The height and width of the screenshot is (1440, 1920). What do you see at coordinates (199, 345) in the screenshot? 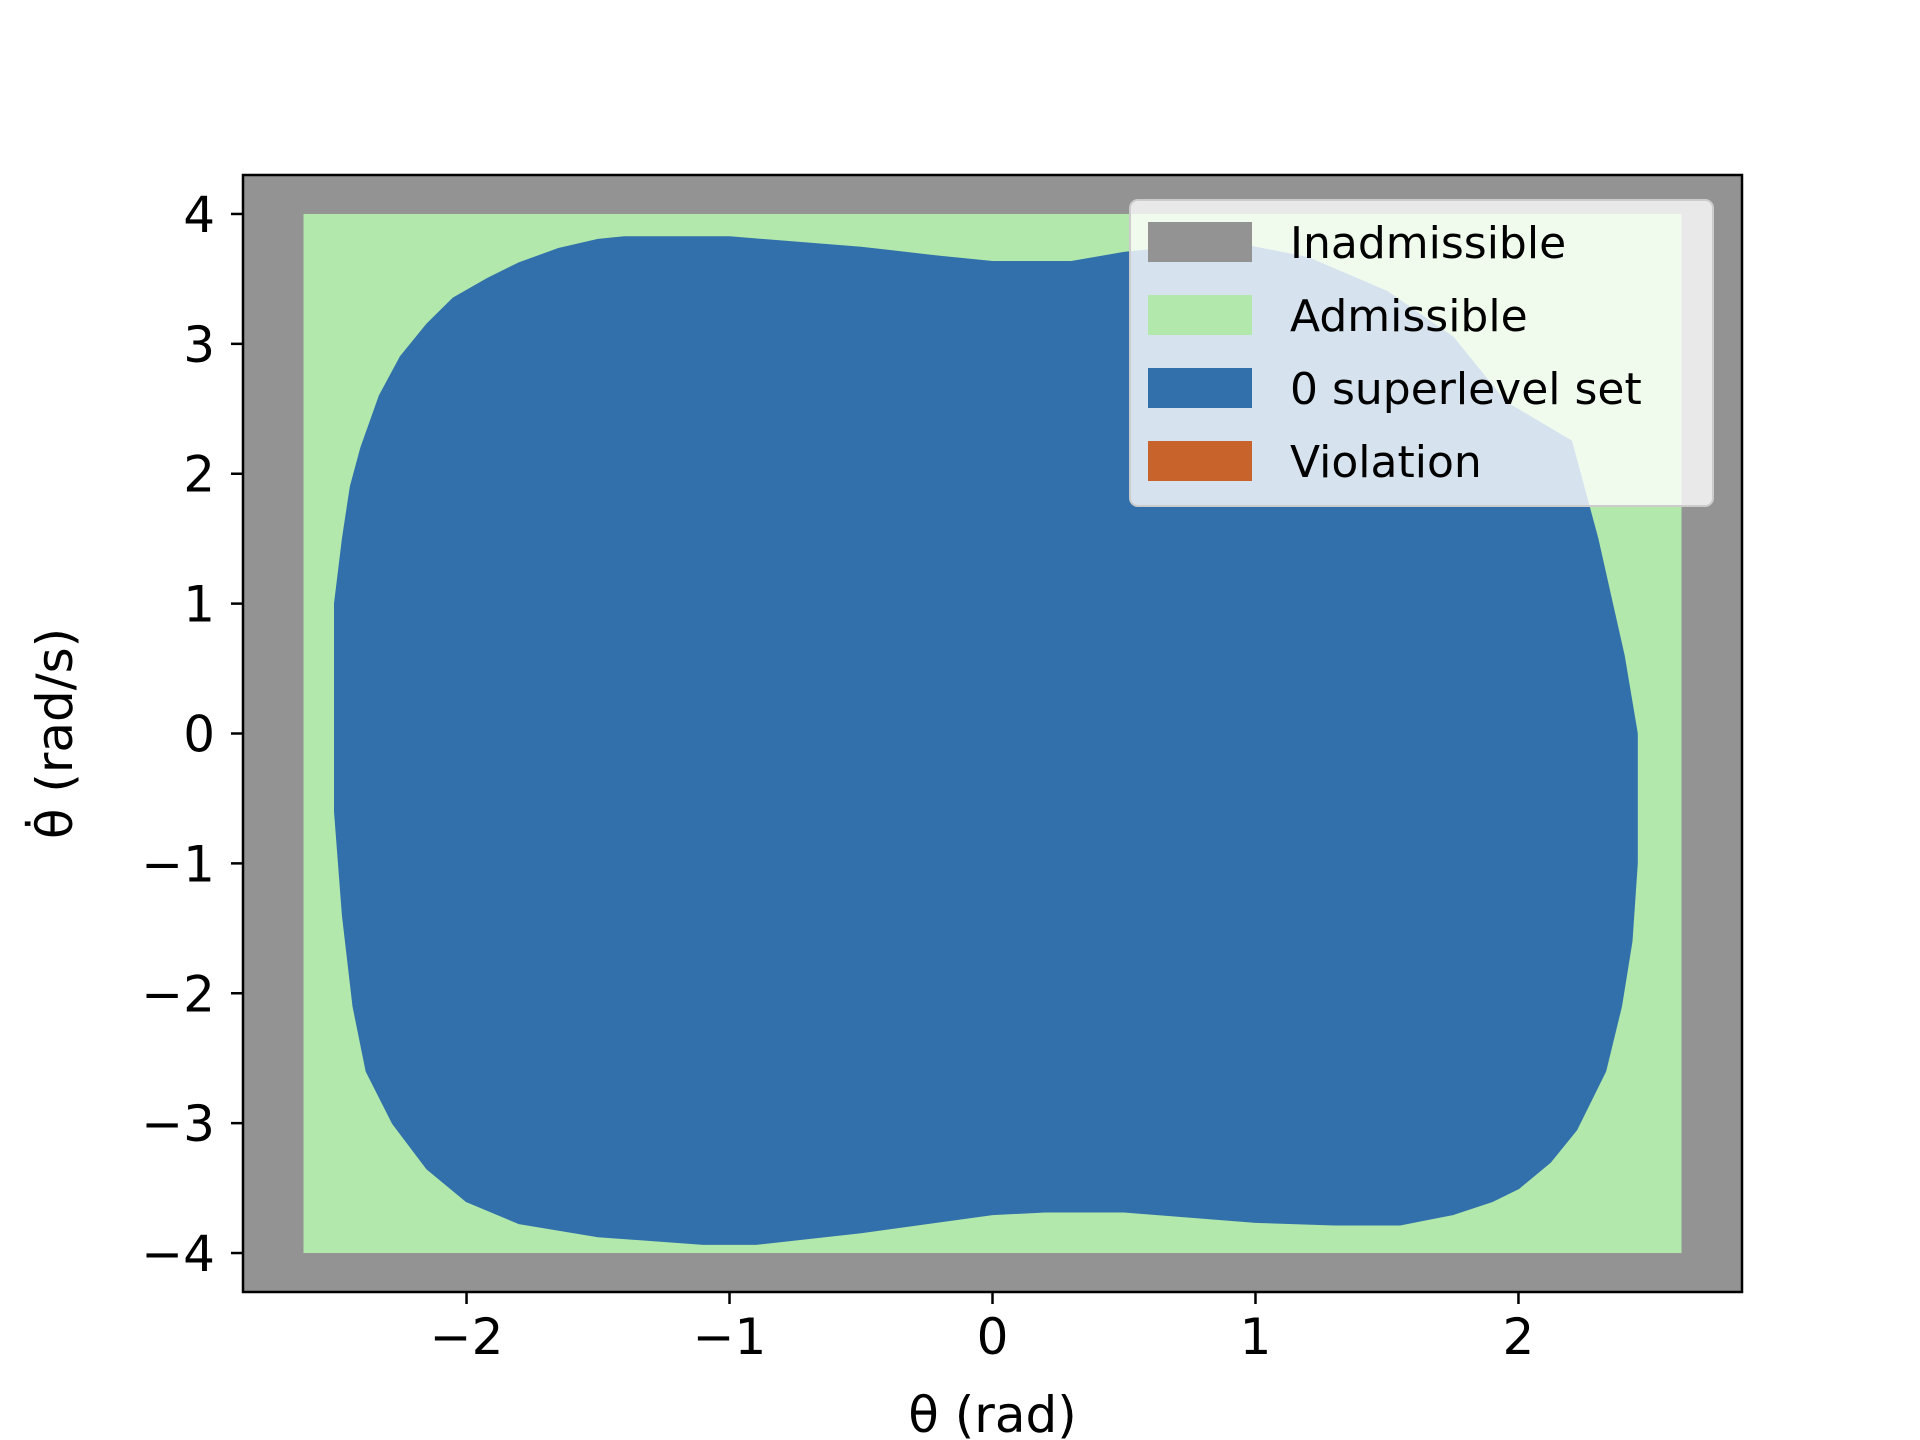
I see `y-tick-label: 3` at bounding box center [199, 345].